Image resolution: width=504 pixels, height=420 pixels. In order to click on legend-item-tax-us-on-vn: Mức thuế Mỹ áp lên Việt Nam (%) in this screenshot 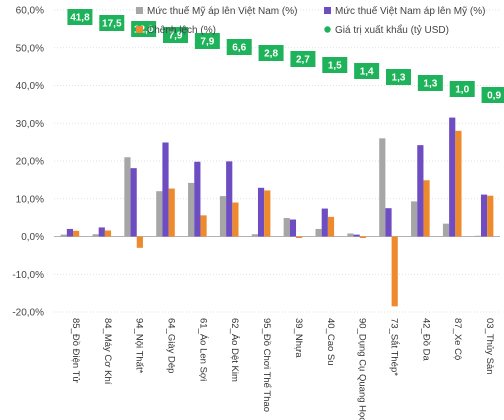, I will do `click(216, 11)`.